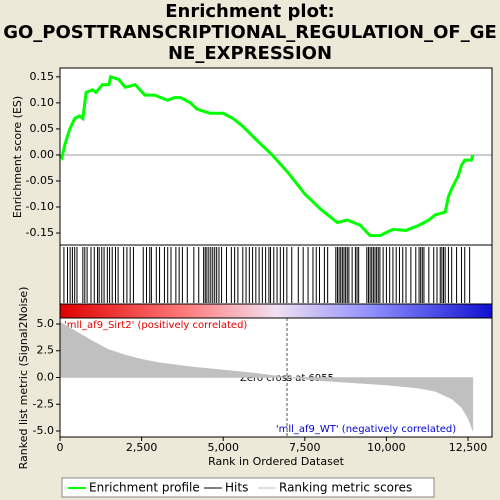  I want to click on annotation: 'mll_af9_Sirt2' (positively correlated), so click(155, 325).